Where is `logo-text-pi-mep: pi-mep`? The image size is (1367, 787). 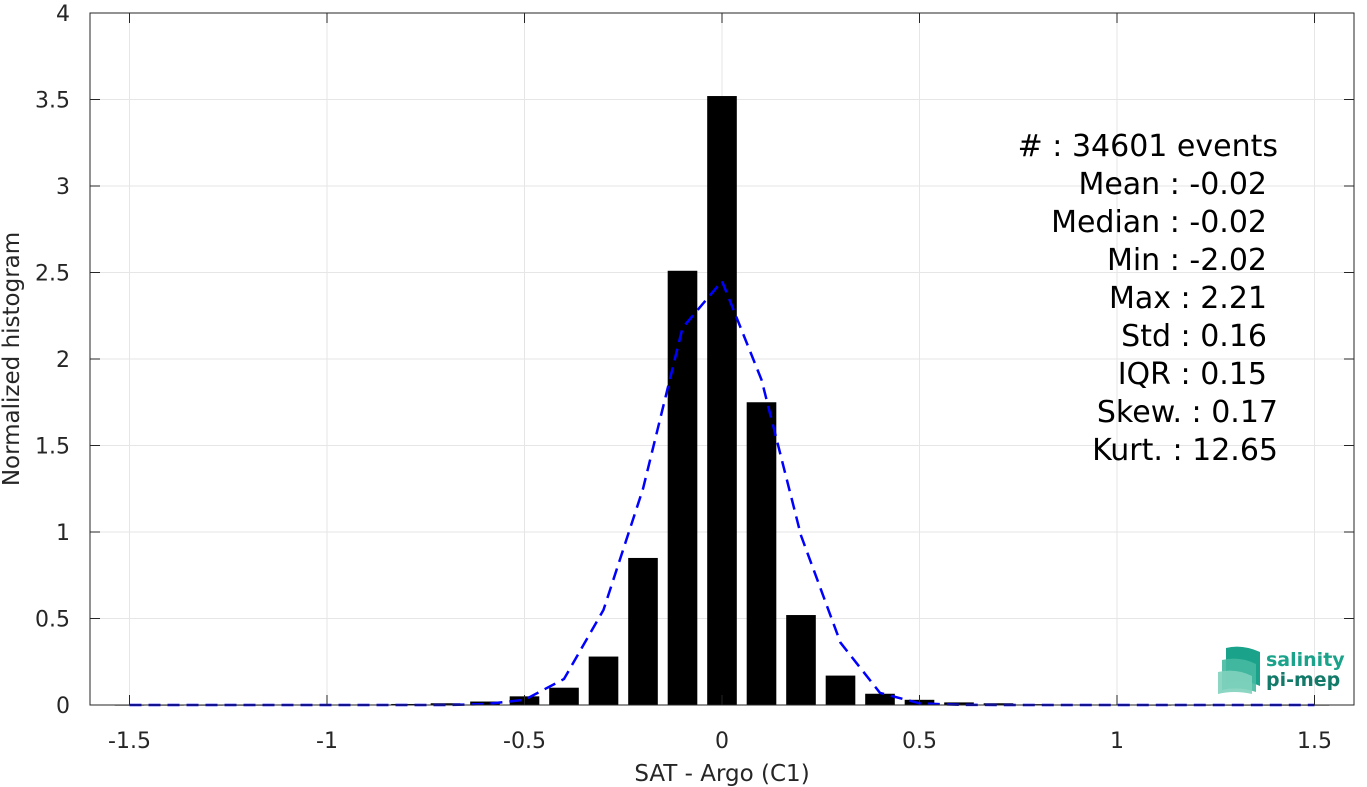
logo-text-pi-mep: pi-mep is located at coordinates (1303, 680).